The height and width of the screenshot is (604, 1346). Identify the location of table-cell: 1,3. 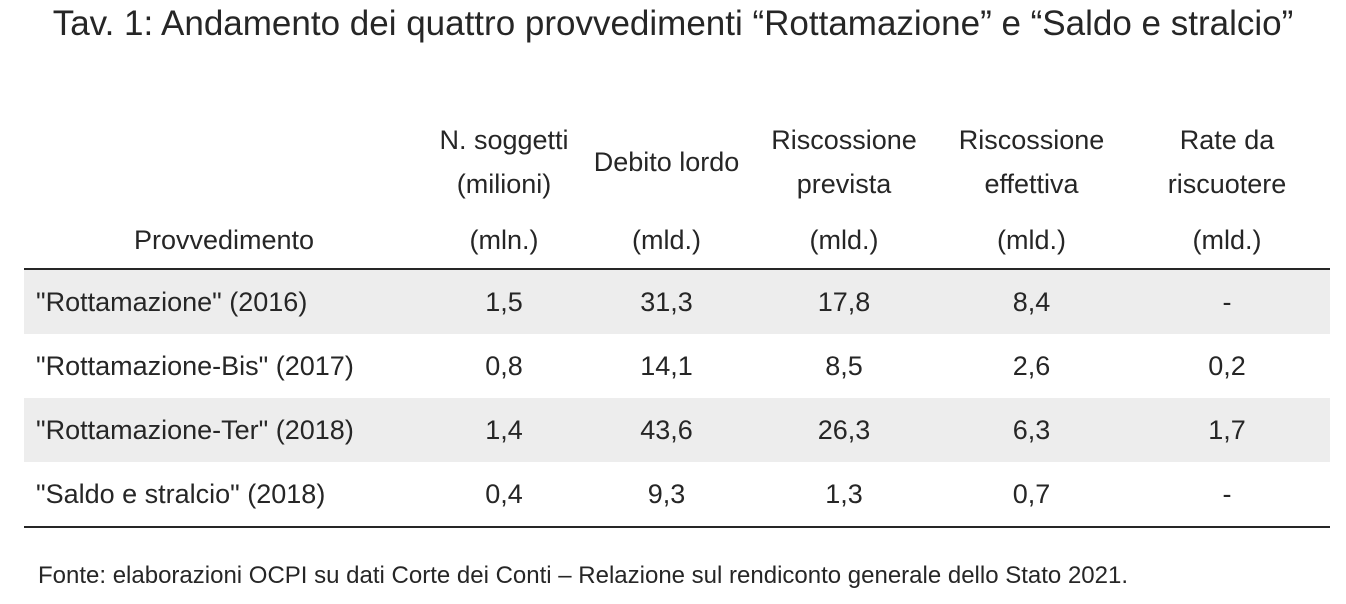
(844, 495).